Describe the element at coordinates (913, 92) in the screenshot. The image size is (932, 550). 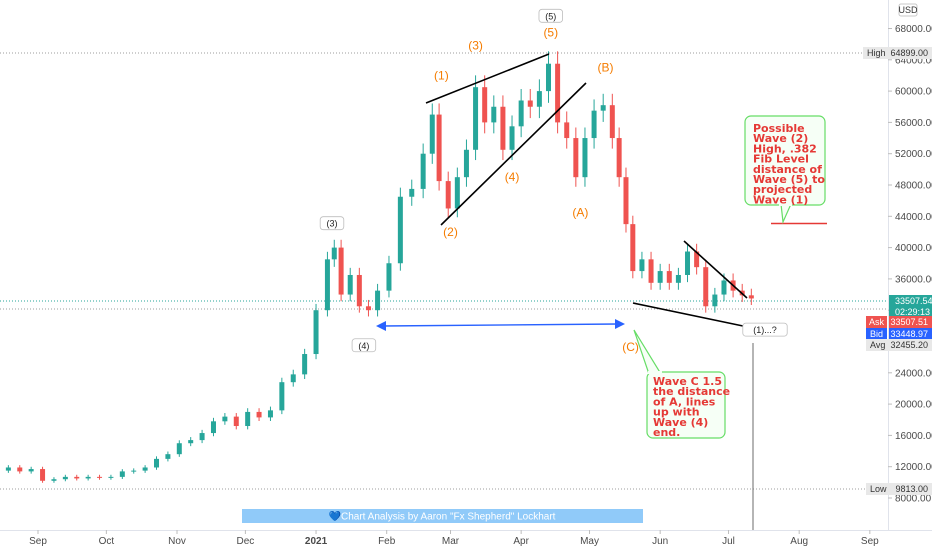
I see `y-tick-label: 60000.00` at that location.